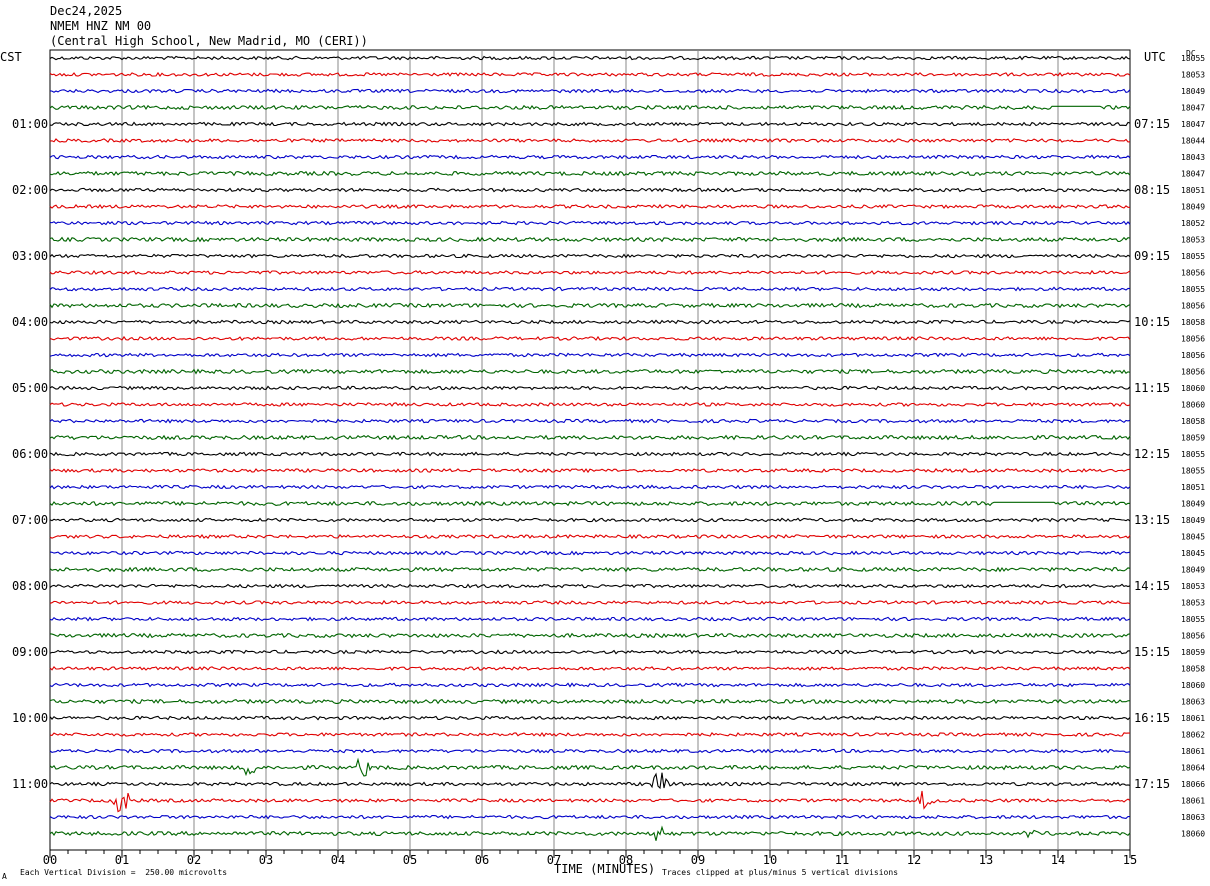 This screenshot has height=886, width=1210. What do you see at coordinates (482, 860) in the screenshot?
I see `x-tick-label: 06` at bounding box center [482, 860].